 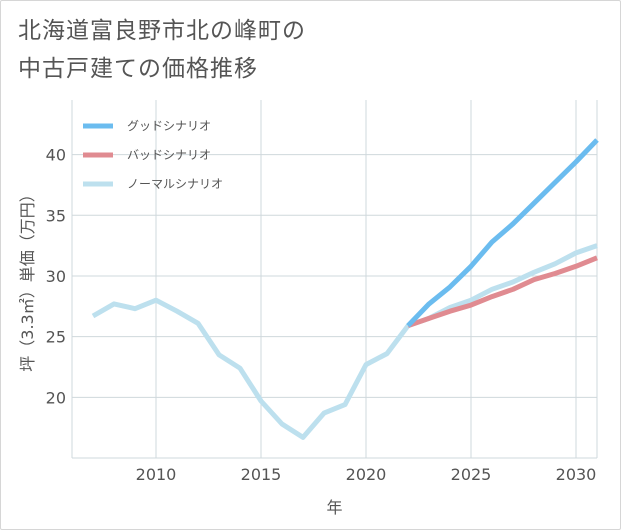 What do you see at coordinates (156, 474) in the screenshot?
I see `x-tick-label: 2010` at bounding box center [156, 474].